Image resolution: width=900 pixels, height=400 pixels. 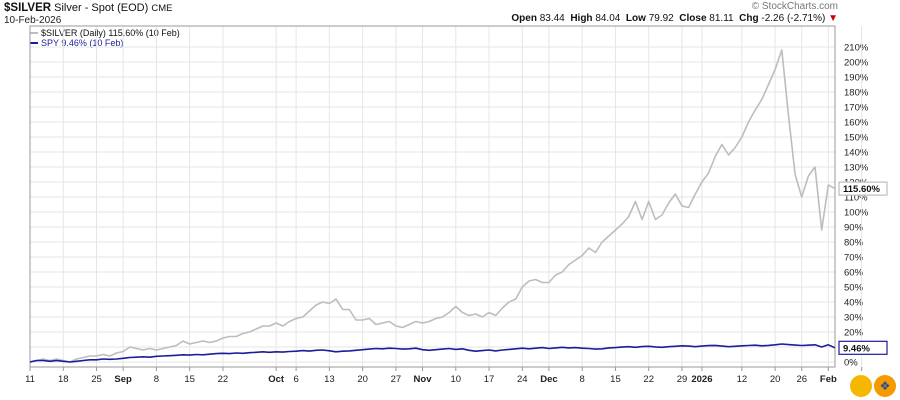 I want to click on last-value-label: 9.46%, so click(x=856, y=348).